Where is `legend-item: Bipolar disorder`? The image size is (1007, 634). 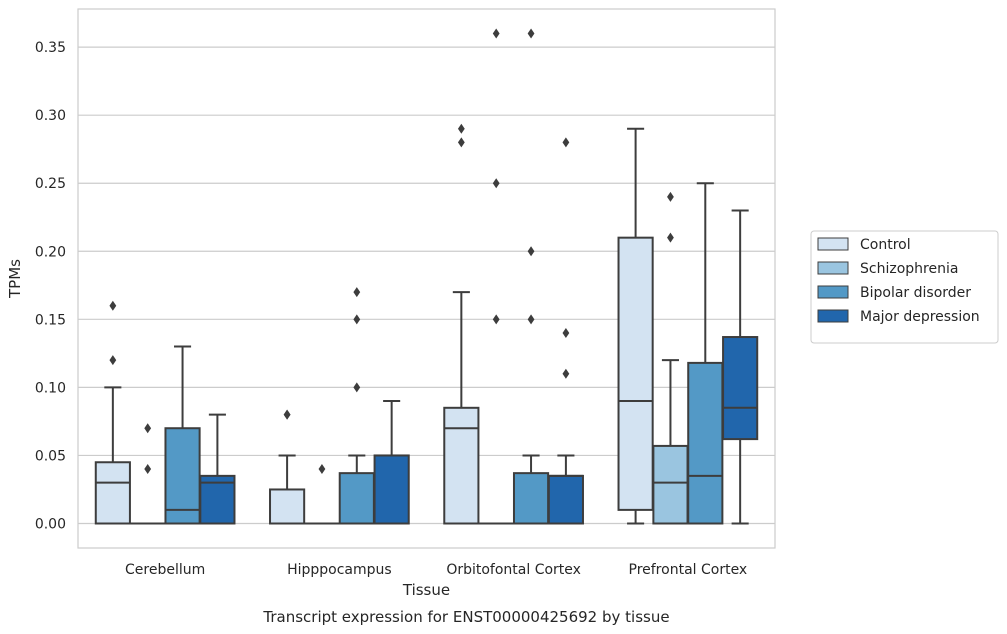 legend-item: Bipolar disorder is located at coordinates (894, 293).